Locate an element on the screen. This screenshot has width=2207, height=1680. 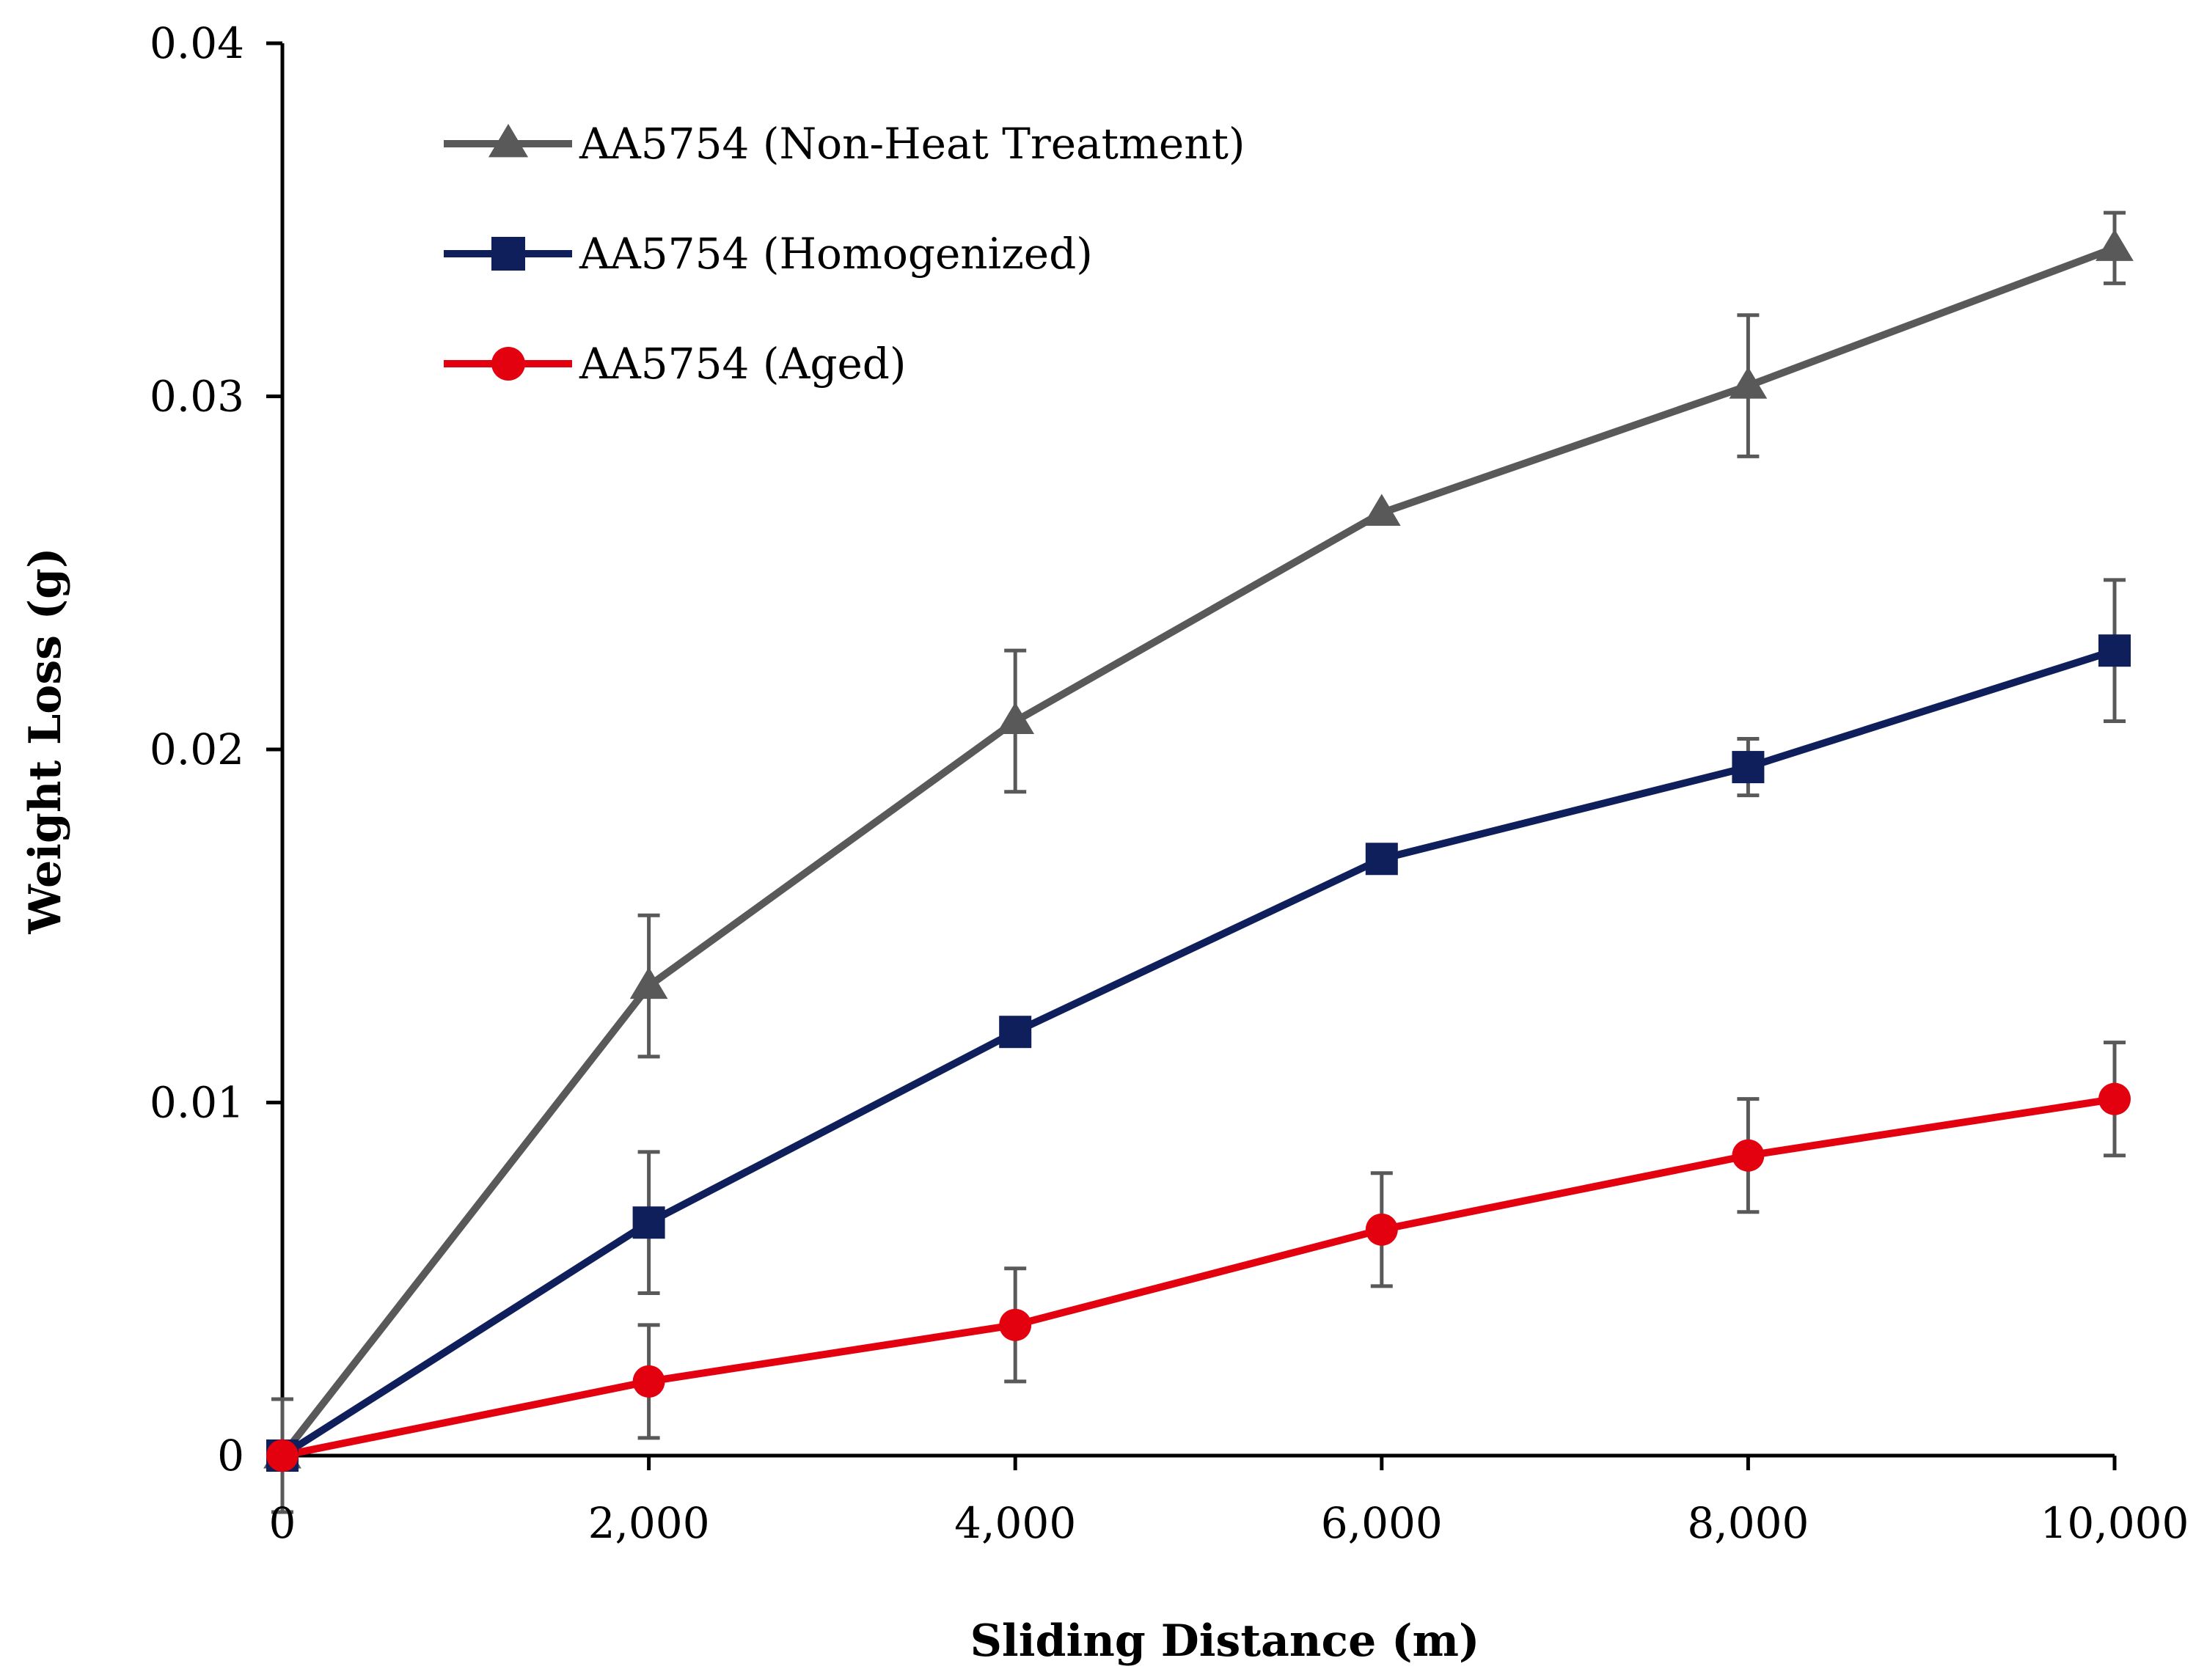
x-tick-label: 8,000 is located at coordinates (1748, 1523).